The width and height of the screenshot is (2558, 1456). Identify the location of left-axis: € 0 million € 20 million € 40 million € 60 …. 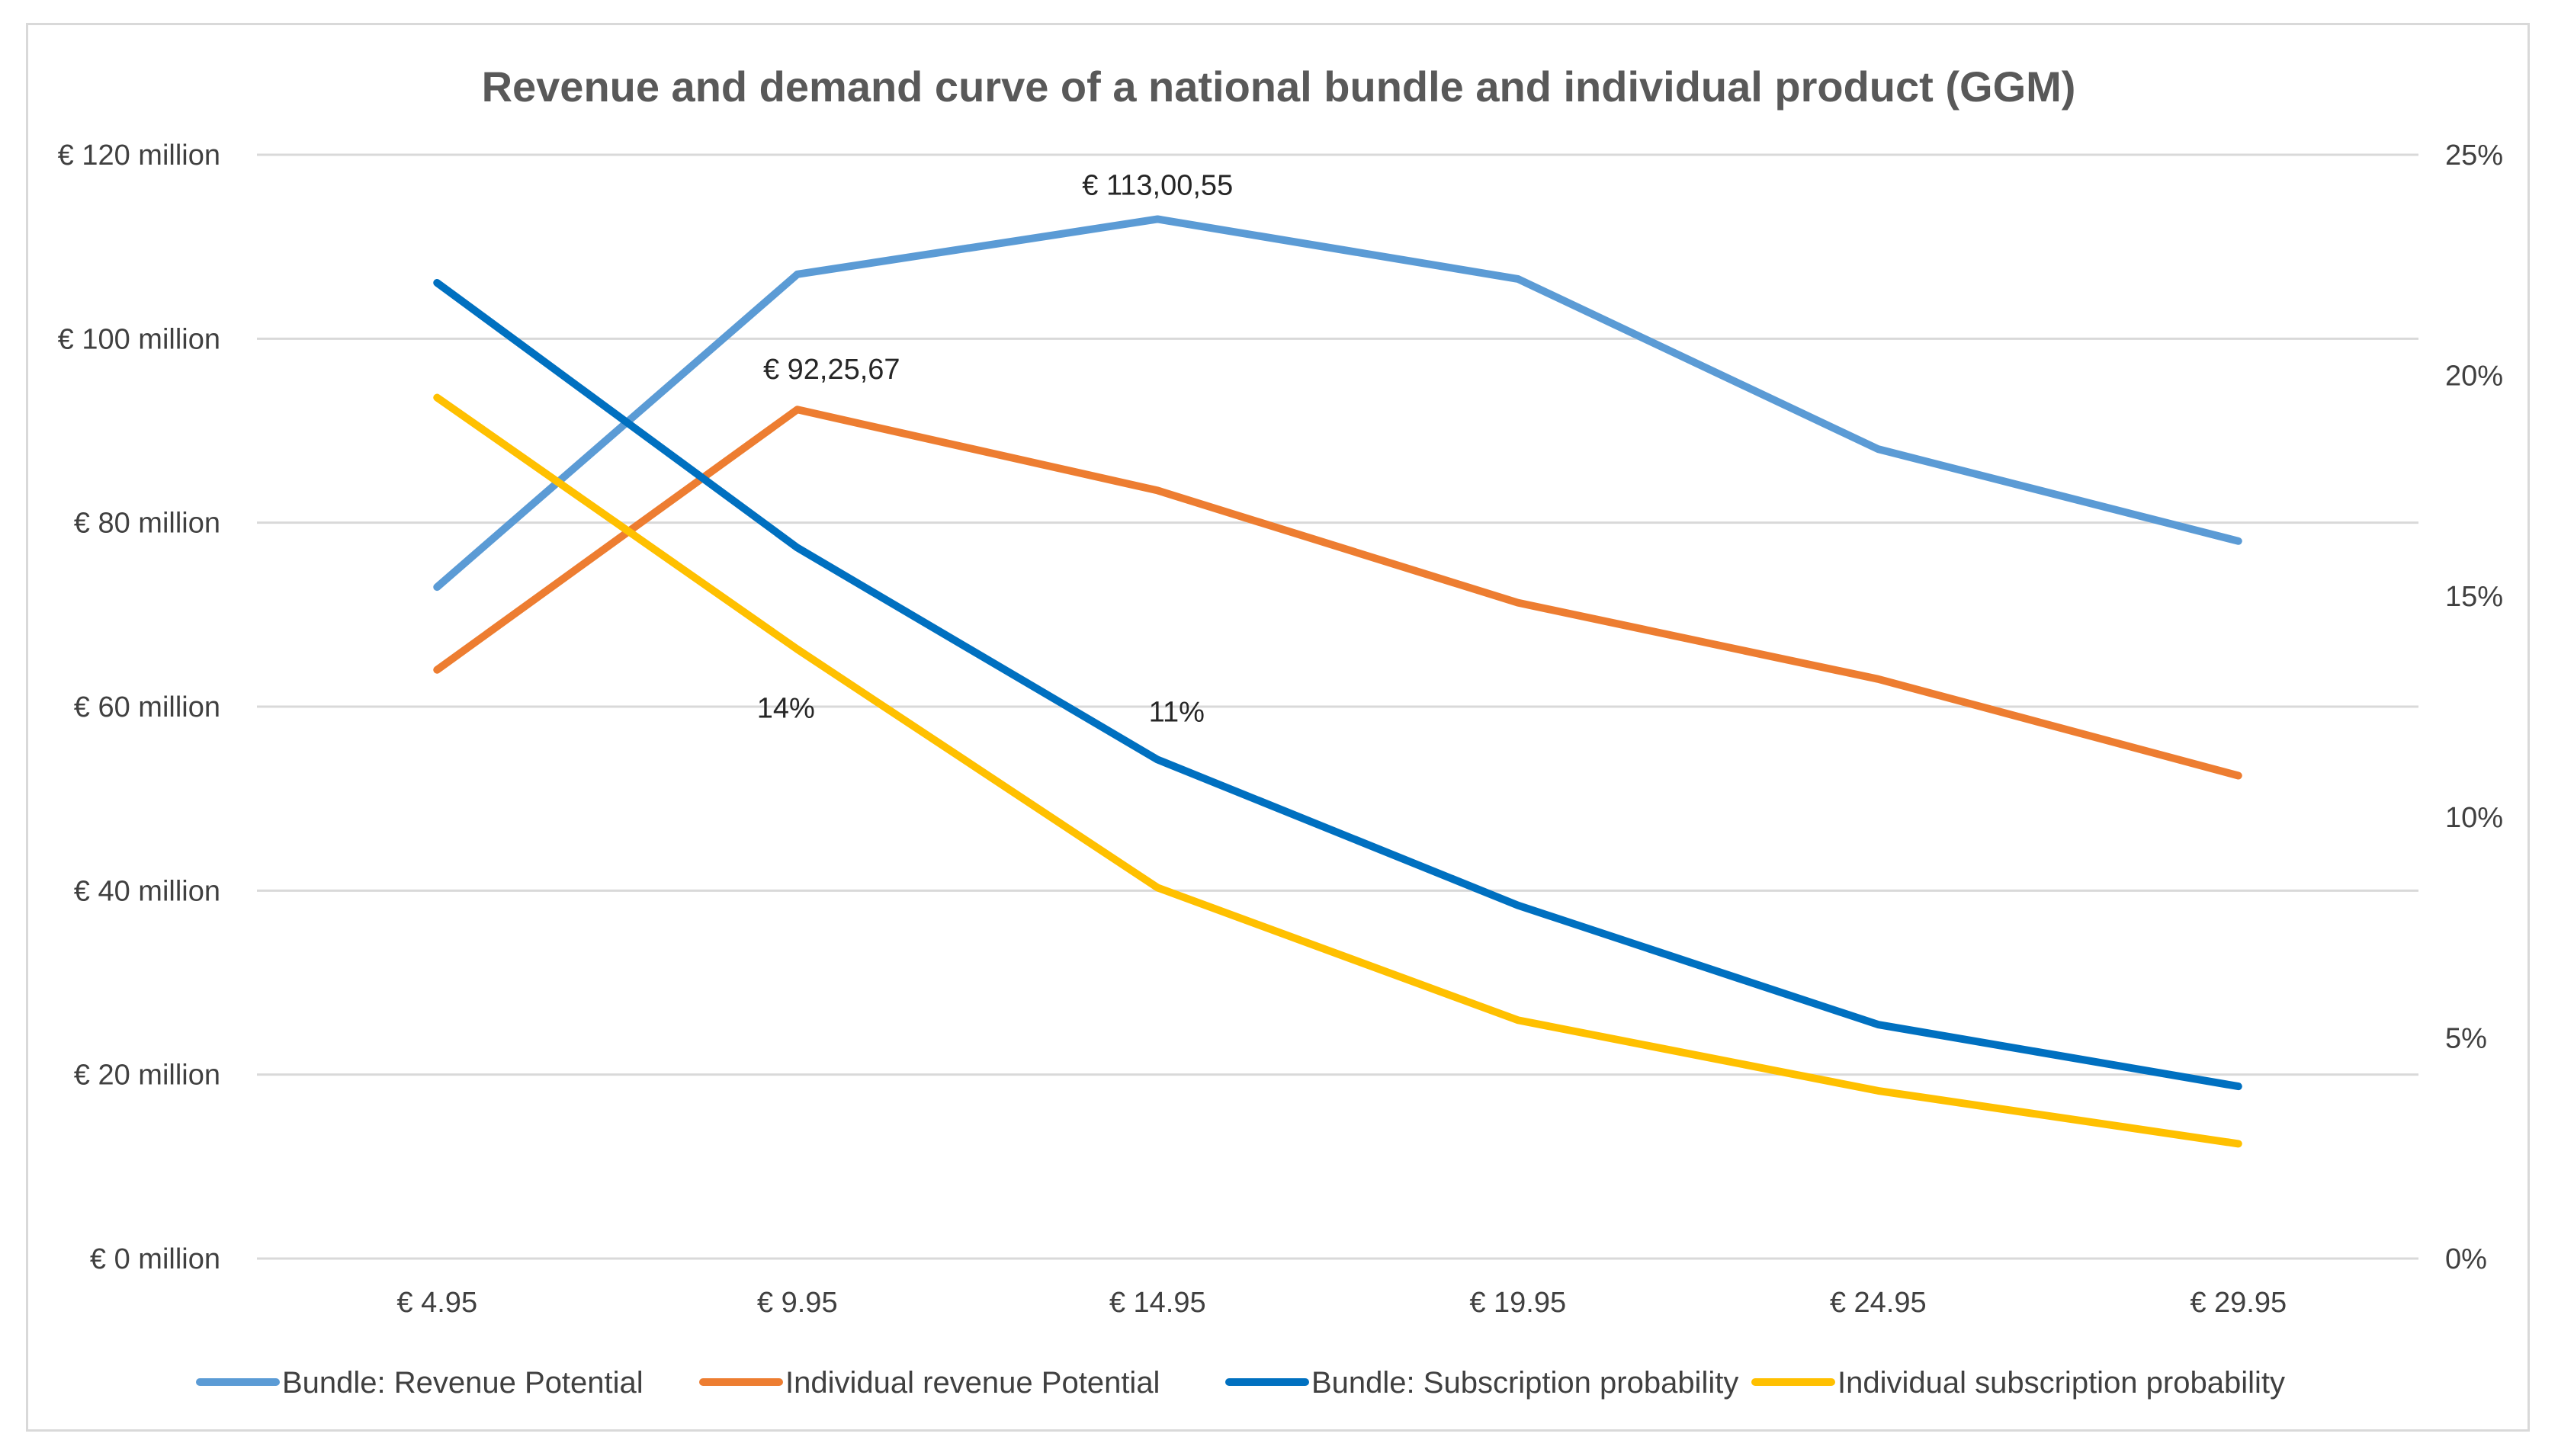
(139, 707).